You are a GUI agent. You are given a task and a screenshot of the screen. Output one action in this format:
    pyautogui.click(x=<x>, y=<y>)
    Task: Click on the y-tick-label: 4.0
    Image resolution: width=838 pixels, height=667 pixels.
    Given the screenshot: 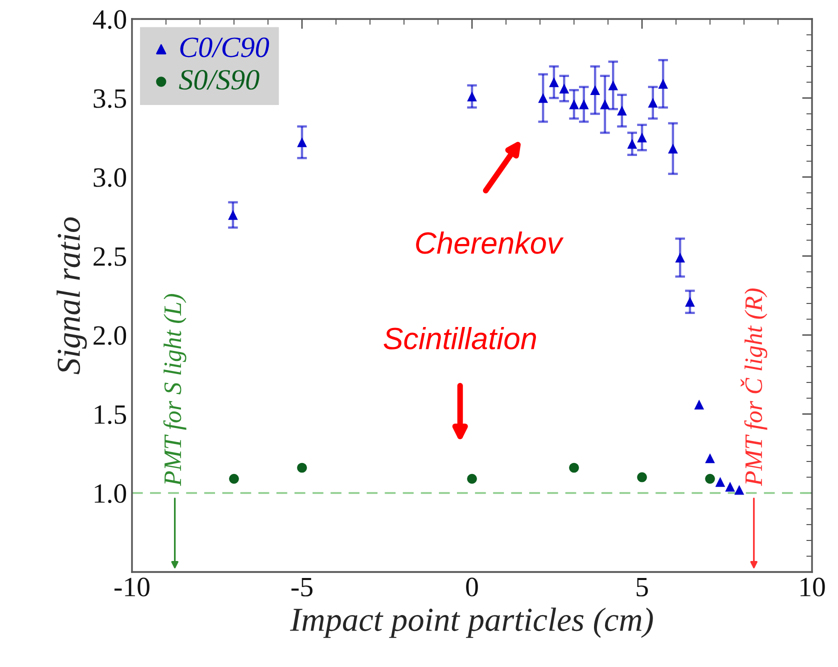 What is the action you would take?
    pyautogui.click(x=109, y=20)
    